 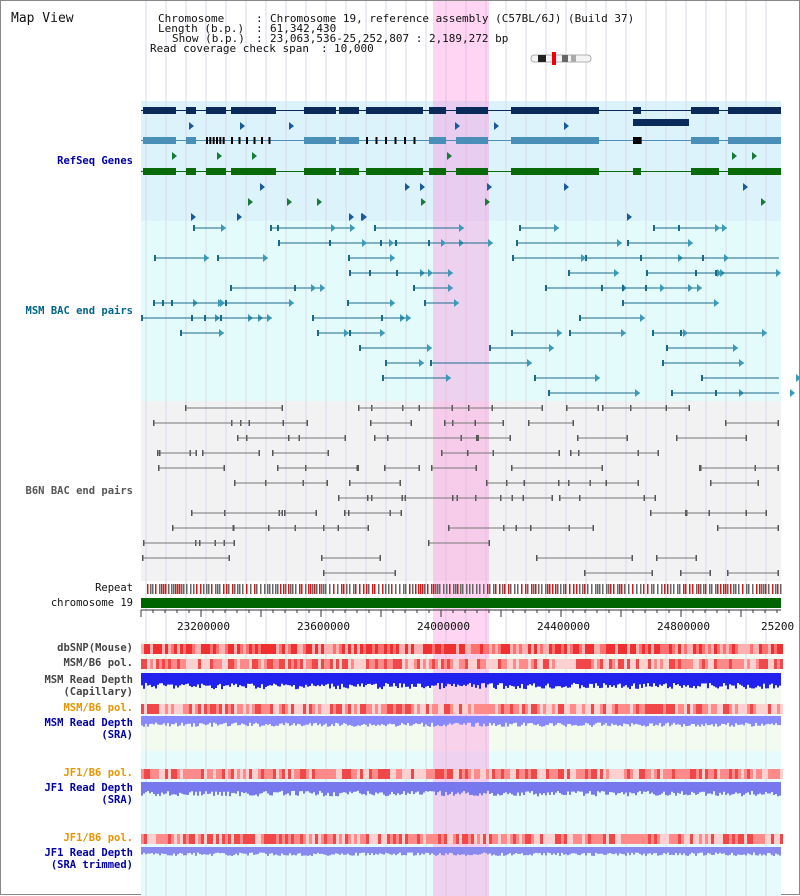 What do you see at coordinates (98, 663) in the screenshot?
I see `track-label-msm-b6-pol: MSM/B6 pol.` at bounding box center [98, 663].